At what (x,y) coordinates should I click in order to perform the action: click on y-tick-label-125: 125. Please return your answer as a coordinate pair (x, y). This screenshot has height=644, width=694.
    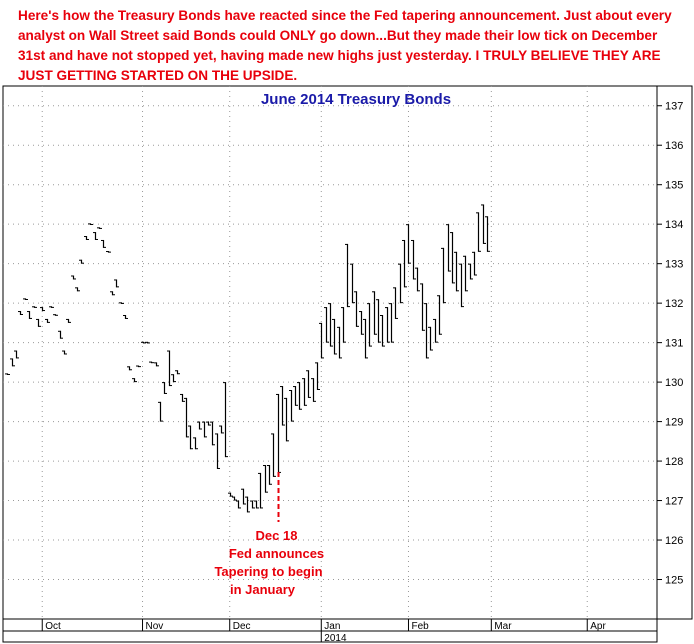
    Looking at the image, I should click on (674, 581).